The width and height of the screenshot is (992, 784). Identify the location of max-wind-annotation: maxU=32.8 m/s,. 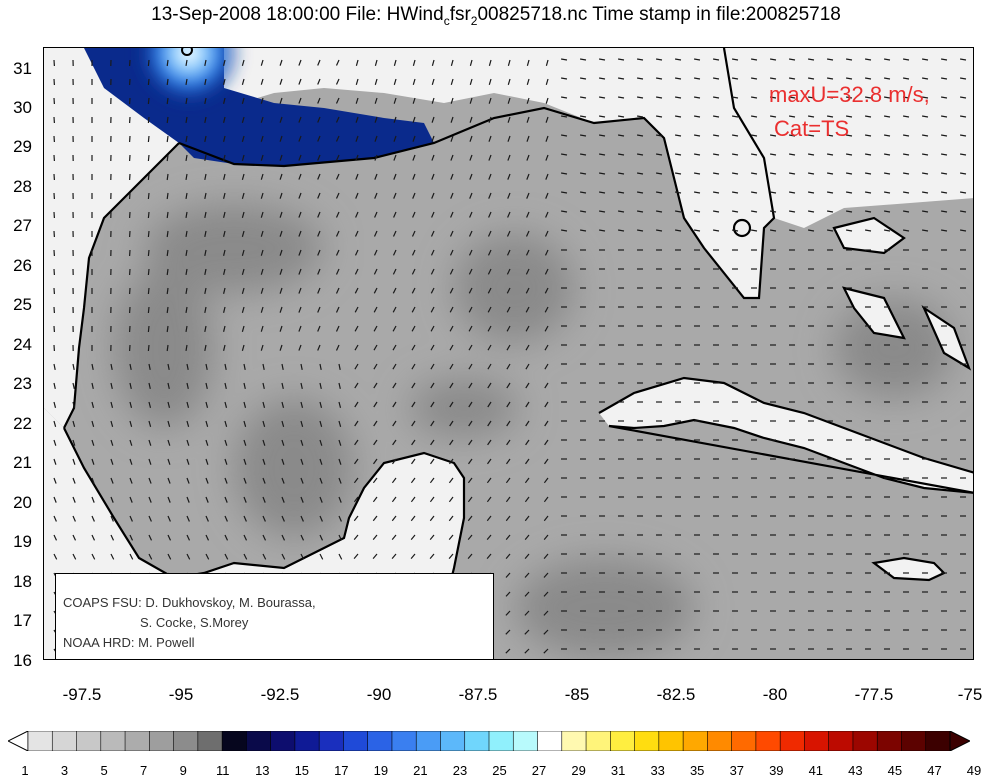
(849, 94).